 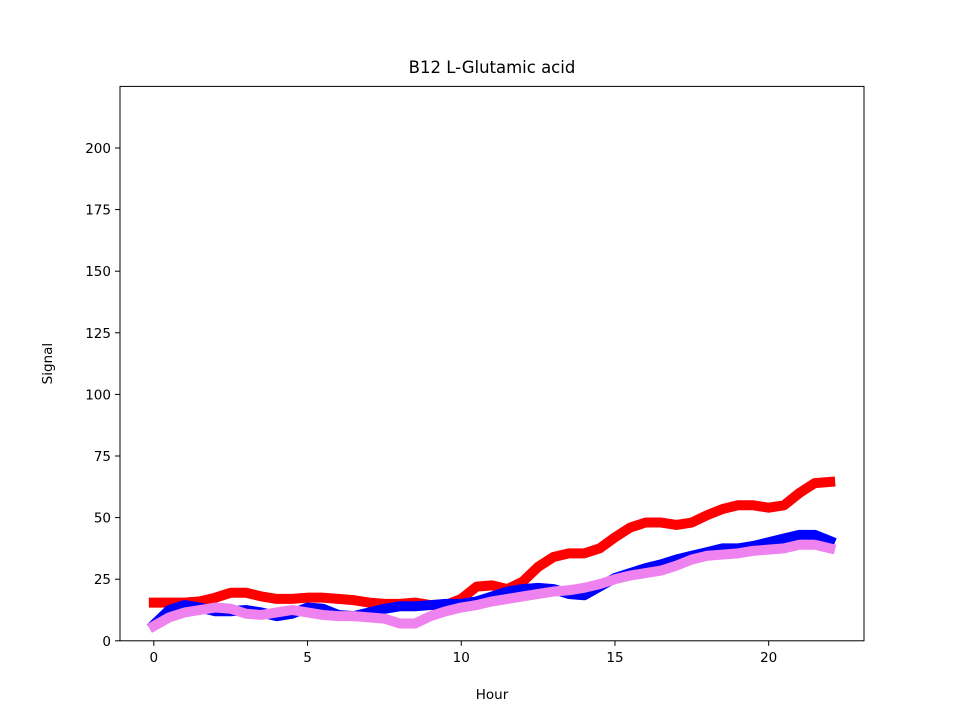 I want to click on x-tick-label: 15, so click(x=614, y=658).